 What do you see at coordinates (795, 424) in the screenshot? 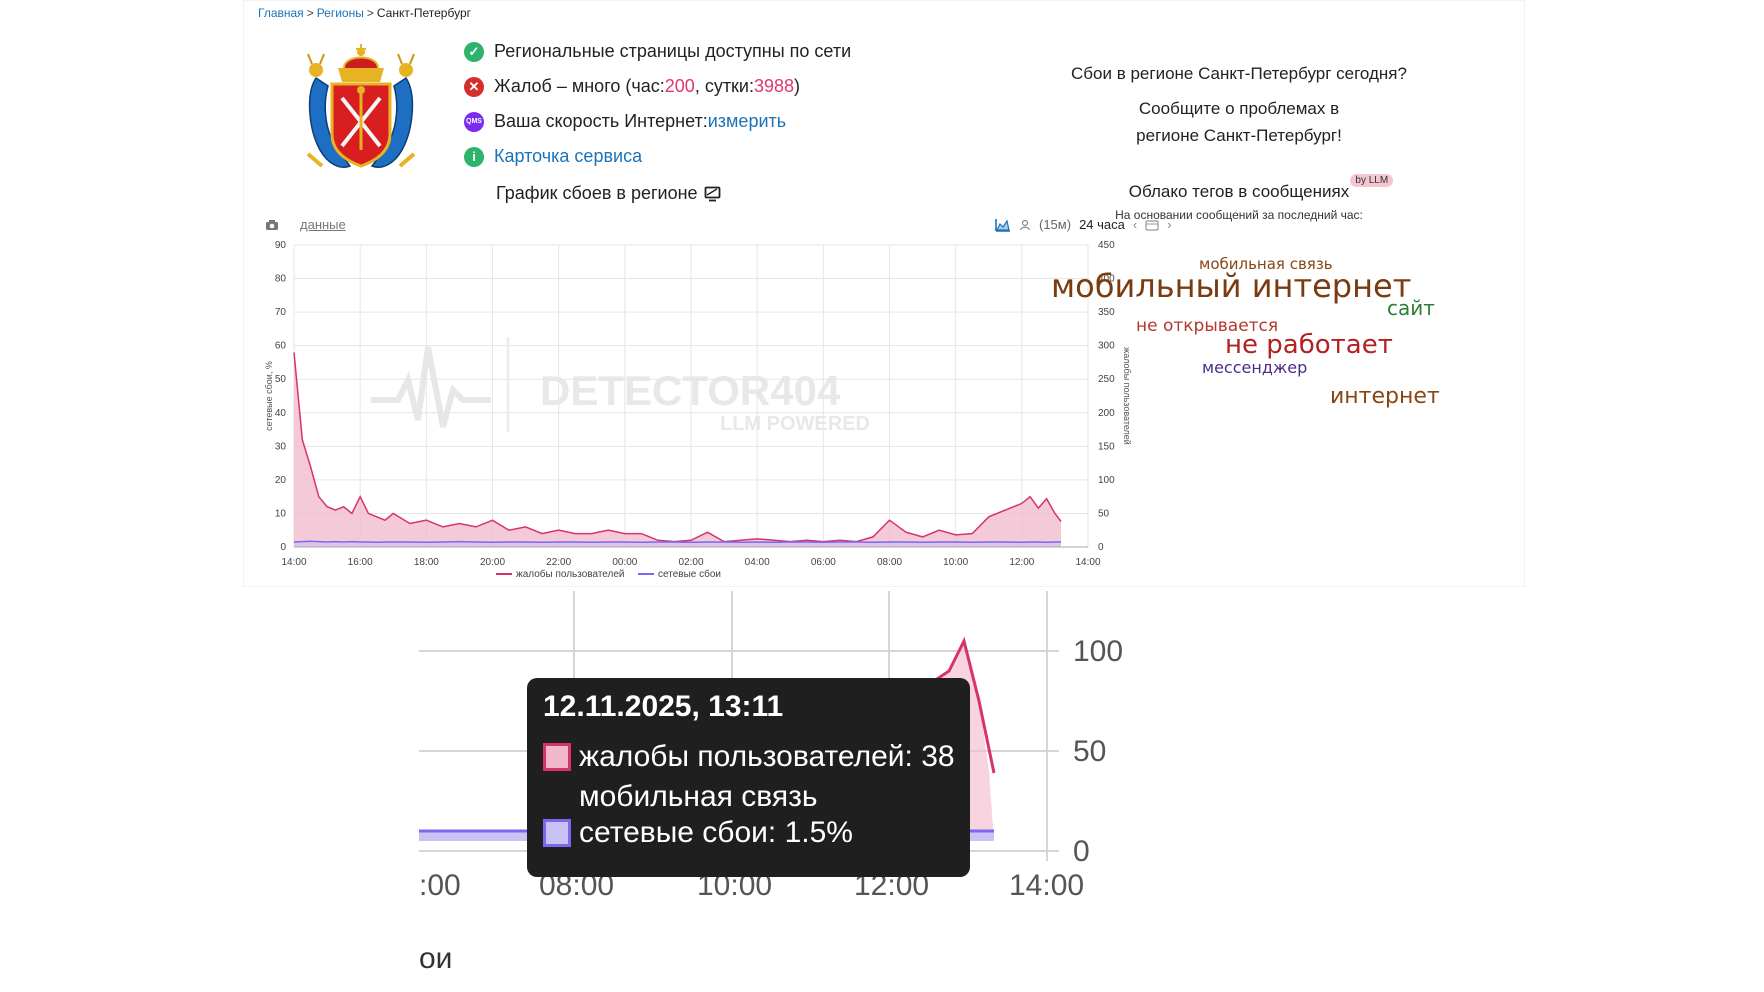
I see `watermark-sub: LLM POWERED` at bounding box center [795, 424].